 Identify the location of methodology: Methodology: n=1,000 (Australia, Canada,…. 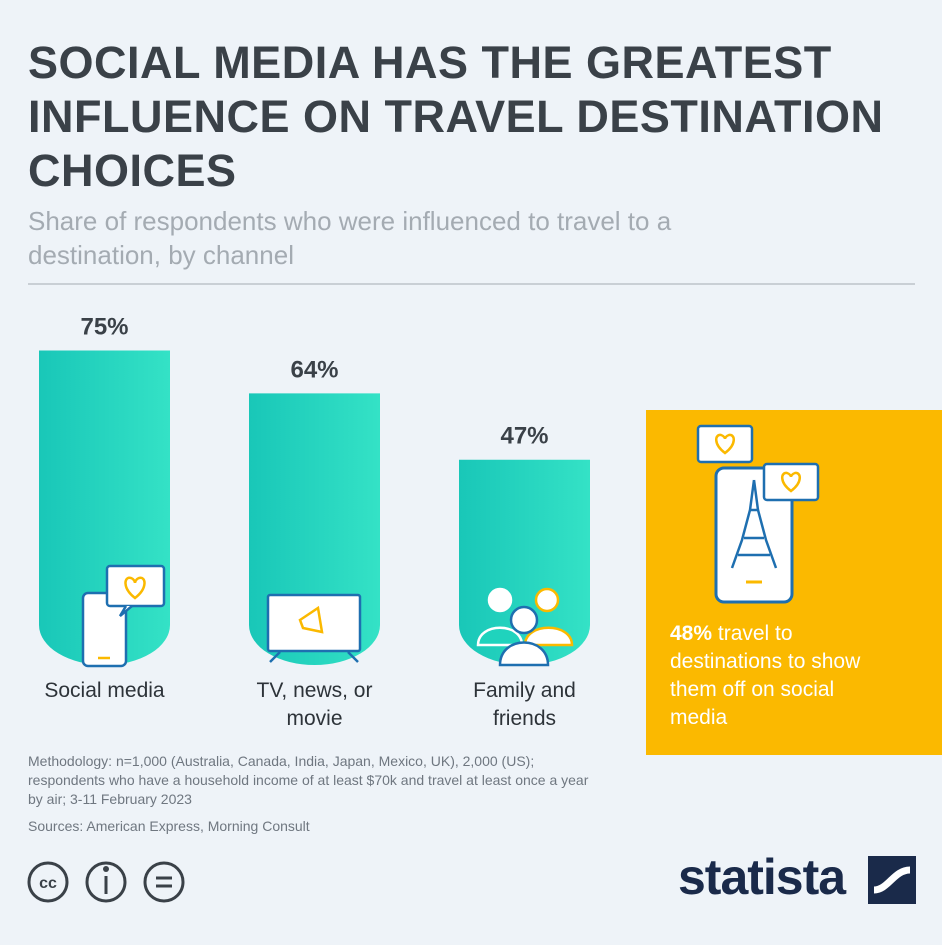
(308, 780).